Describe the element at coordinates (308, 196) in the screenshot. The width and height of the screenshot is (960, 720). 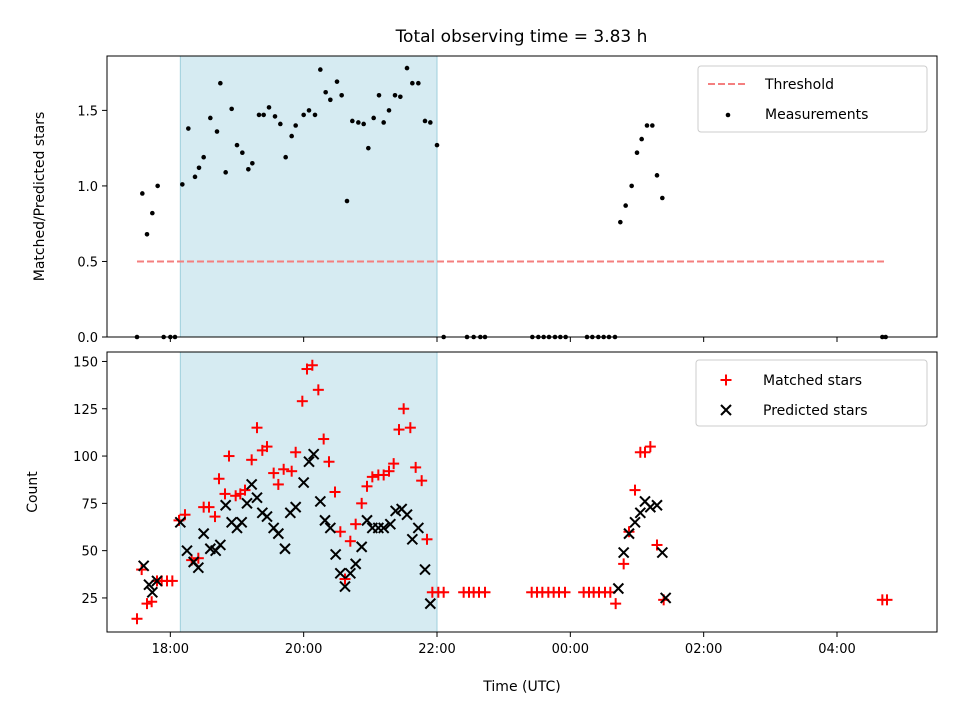
I see `observing-window-shade` at that location.